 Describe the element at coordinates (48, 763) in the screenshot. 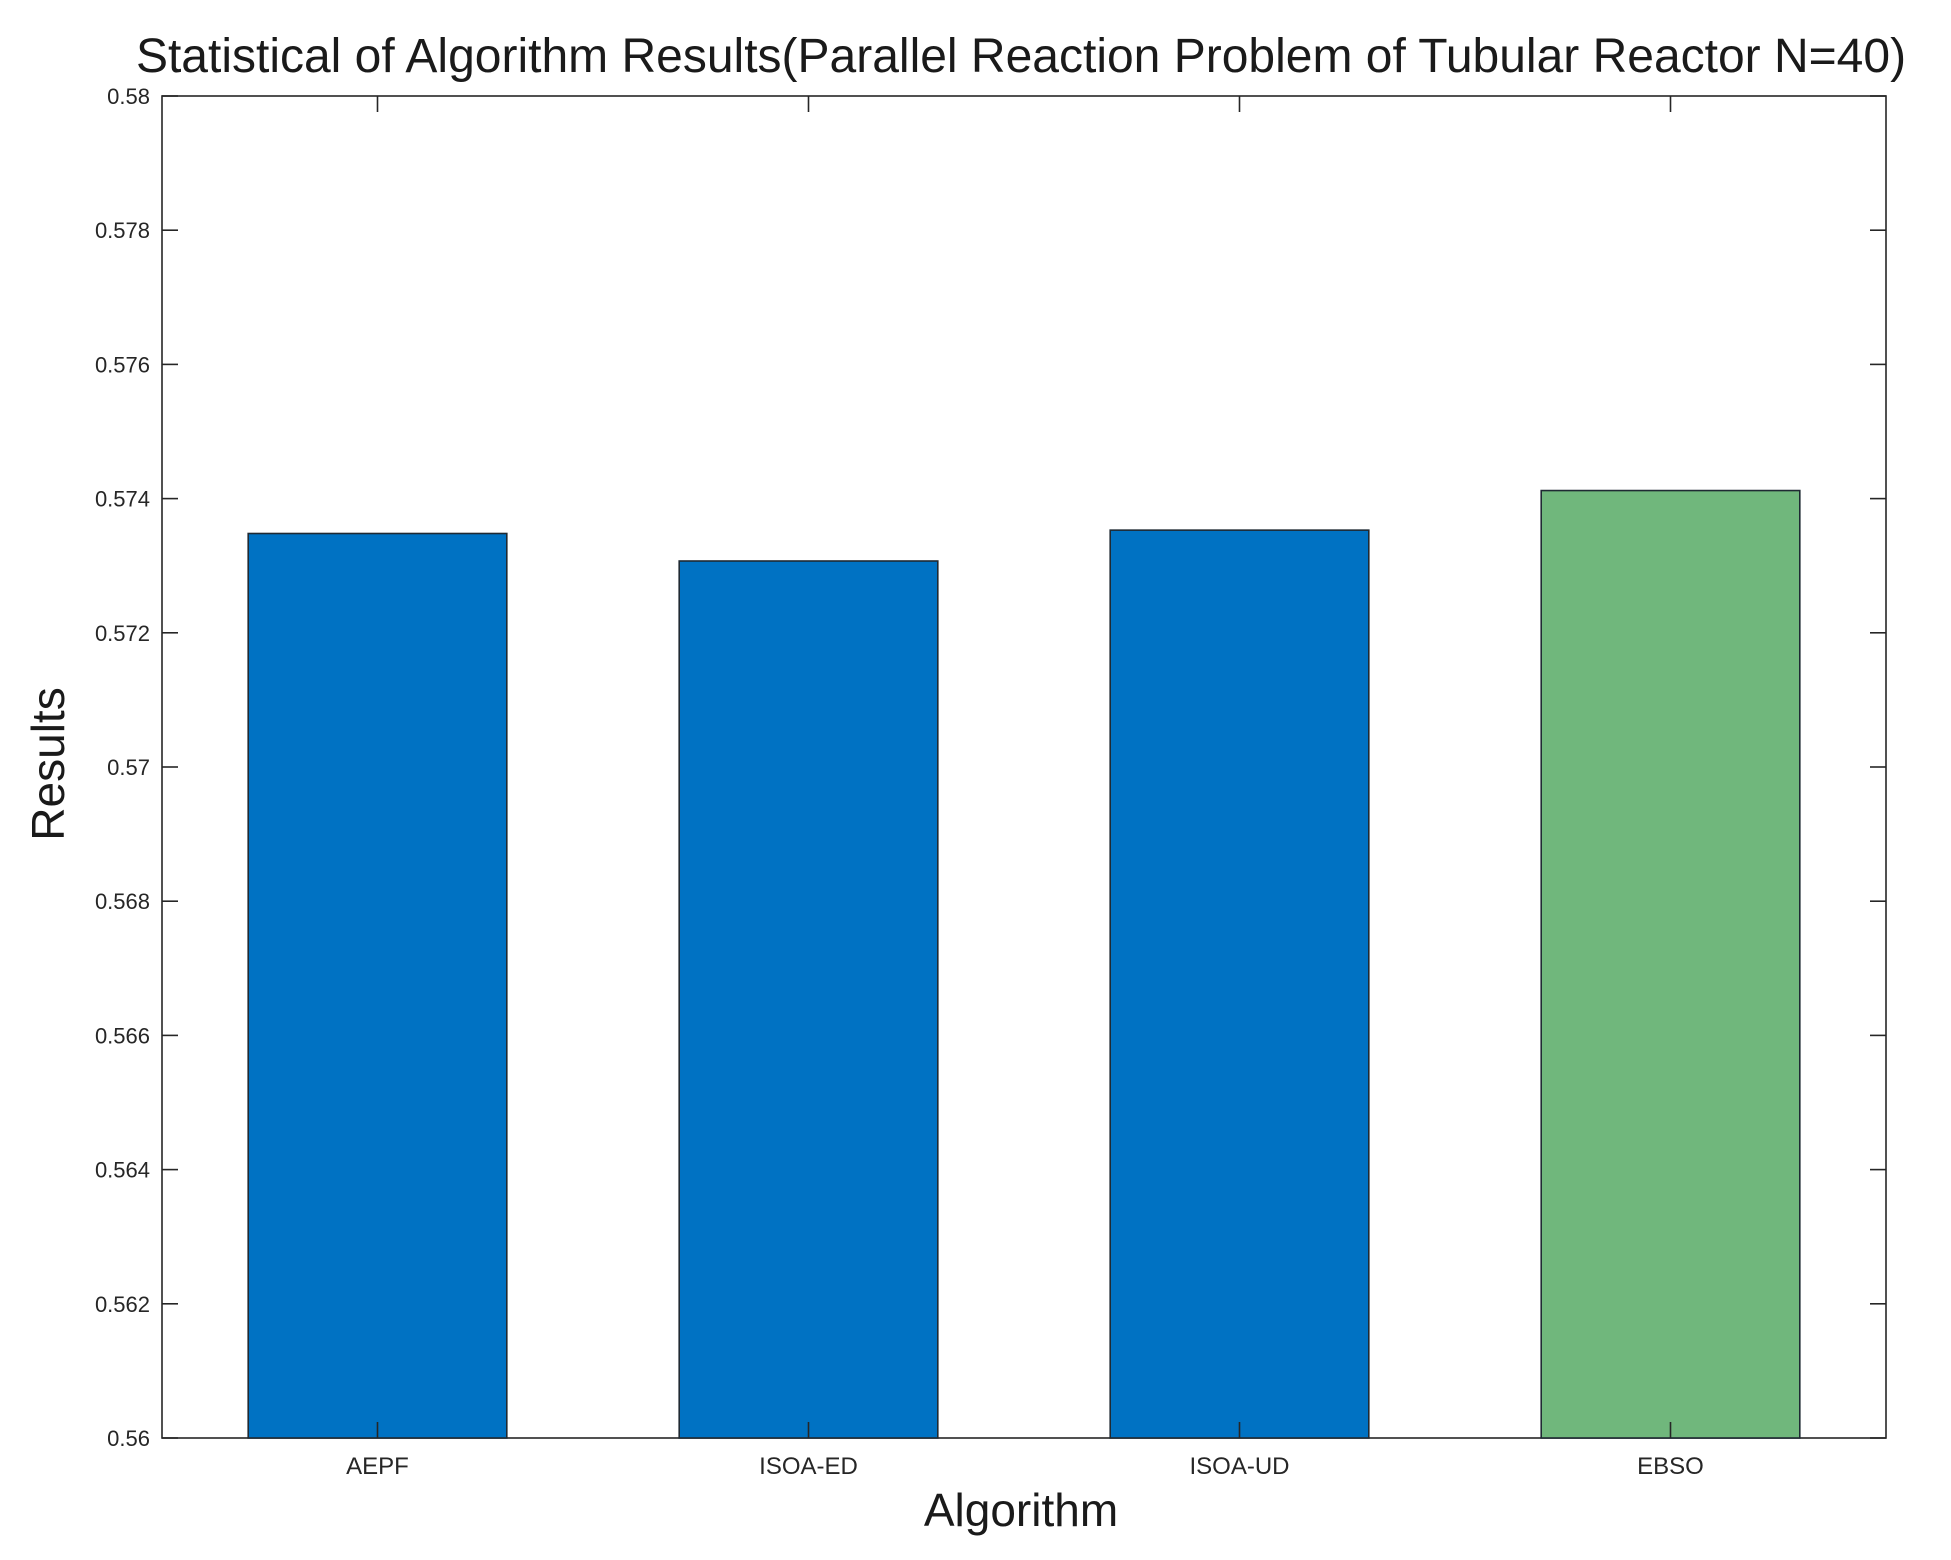

I see `y-axis-label: Results` at that location.